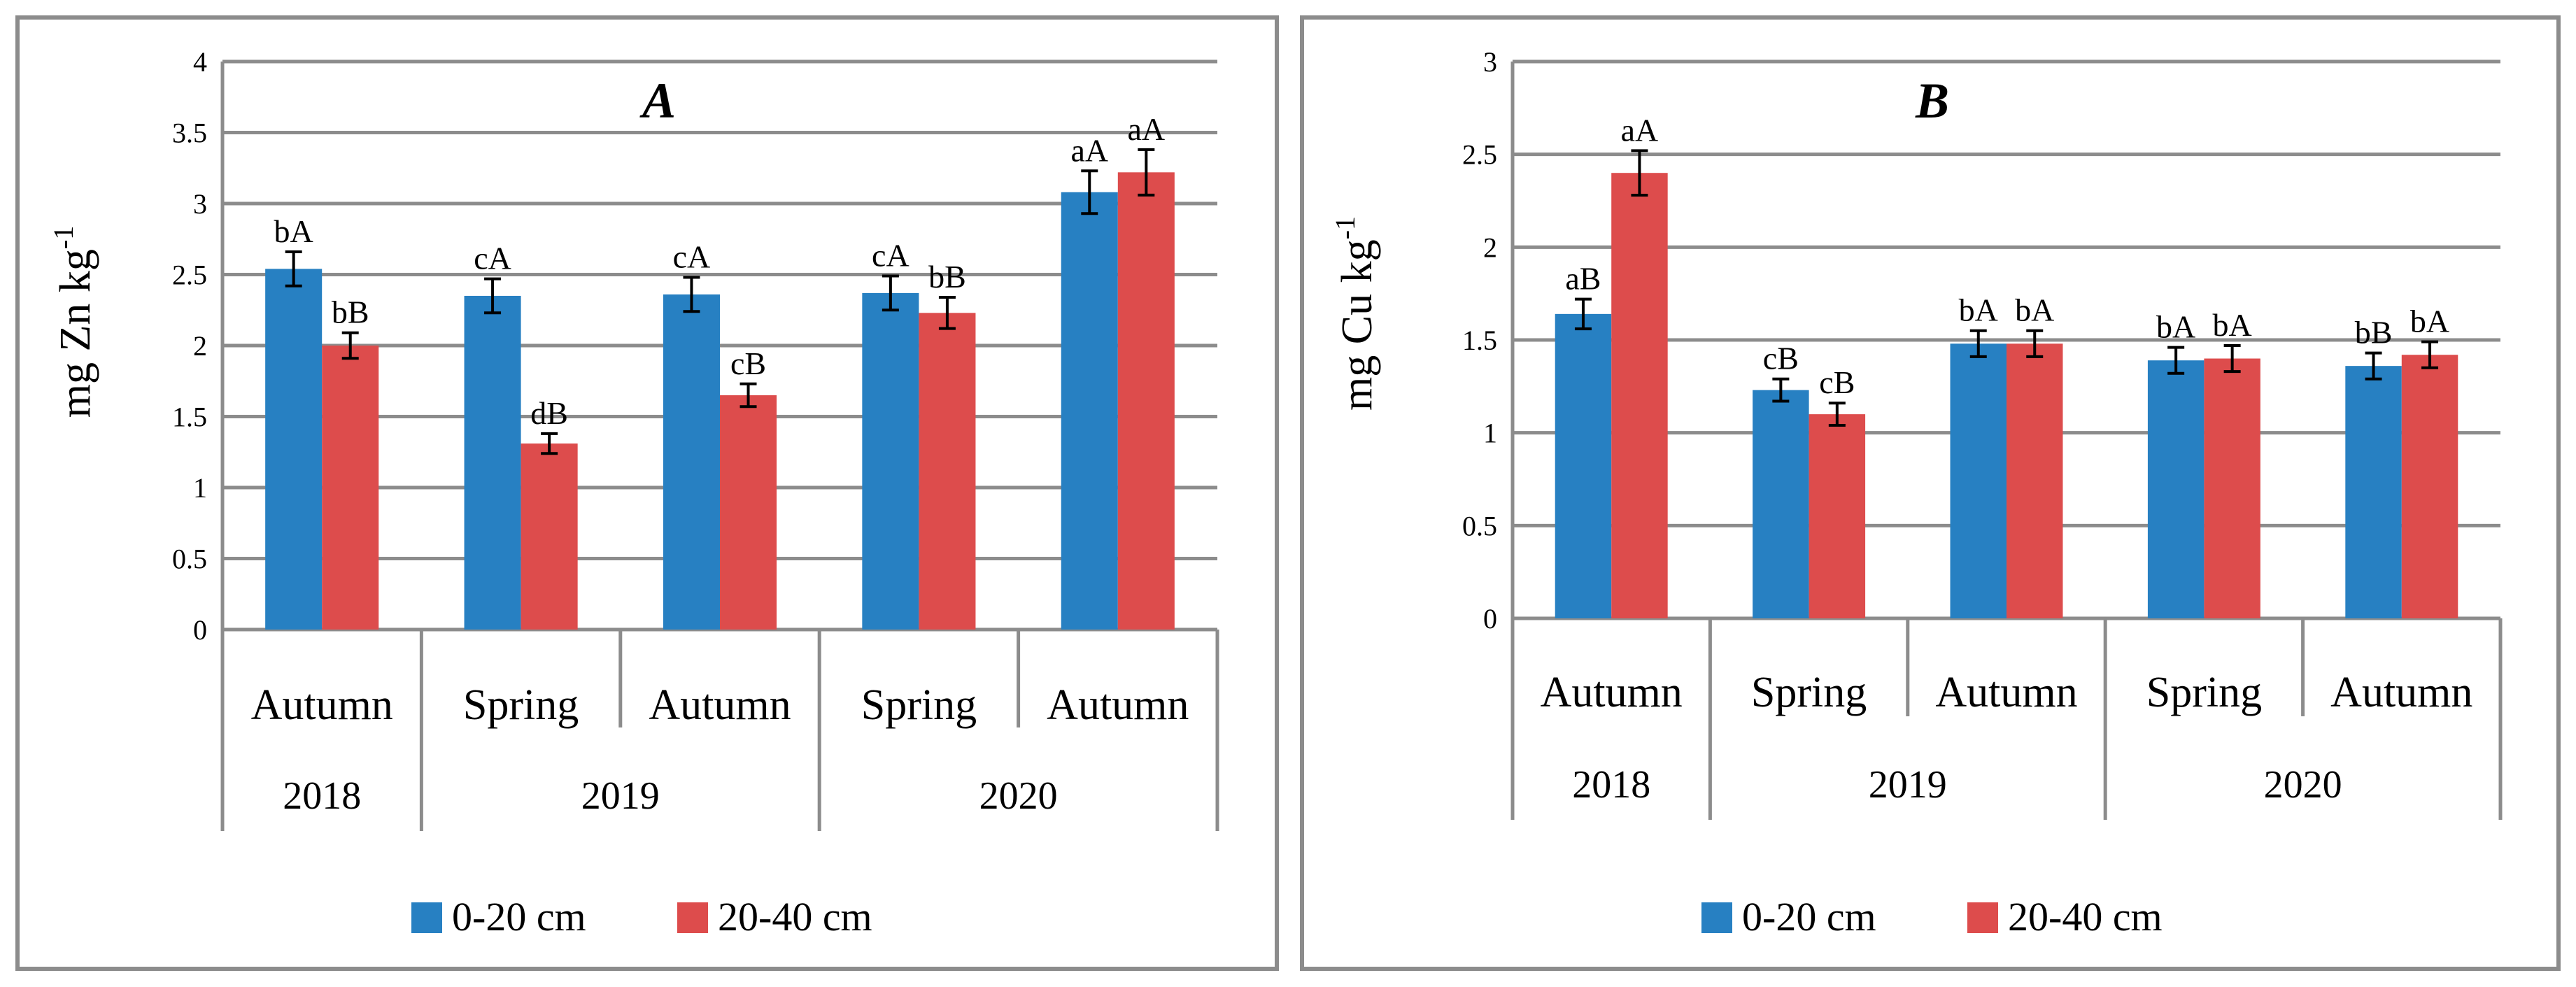  Describe the element at coordinates (657, 101) in the screenshot. I see `chart-title: A` at that location.